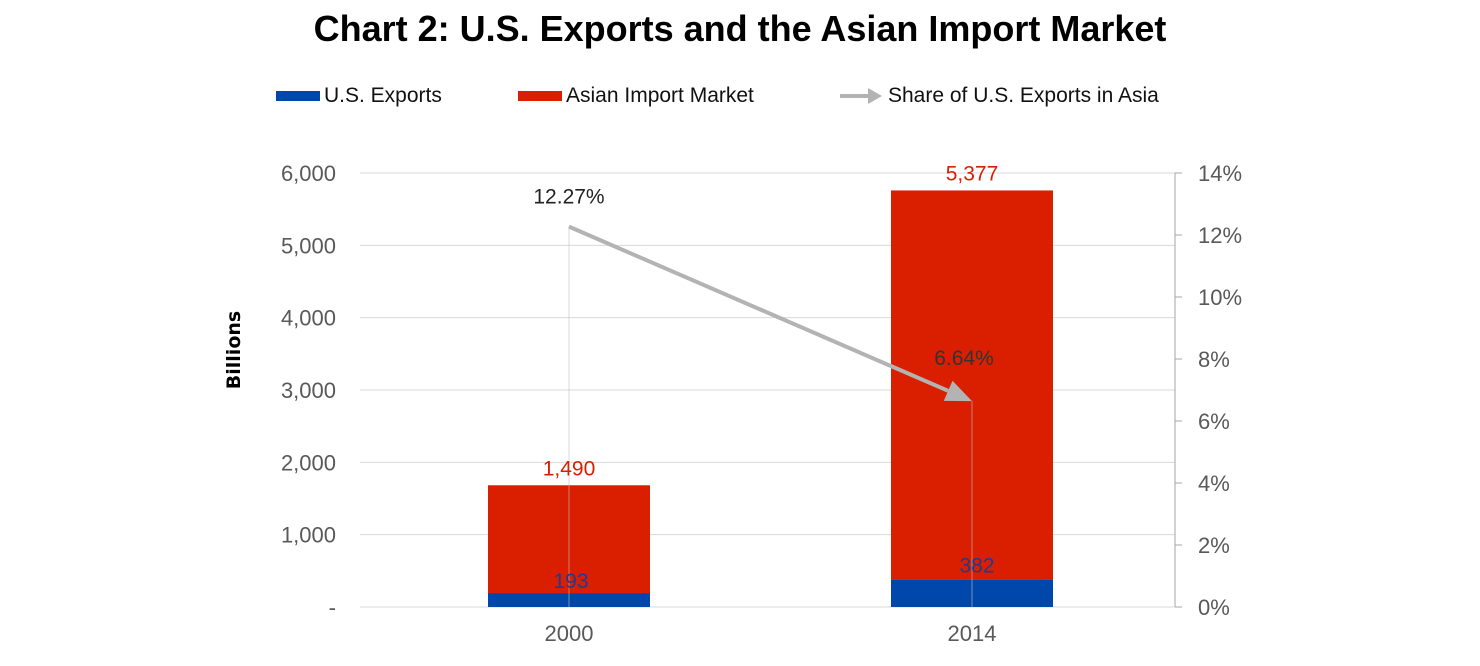  What do you see at coordinates (972, 173) in the screenshot?
I see `data-label-asian-import: 5,377` at bounding box center [972, 173].